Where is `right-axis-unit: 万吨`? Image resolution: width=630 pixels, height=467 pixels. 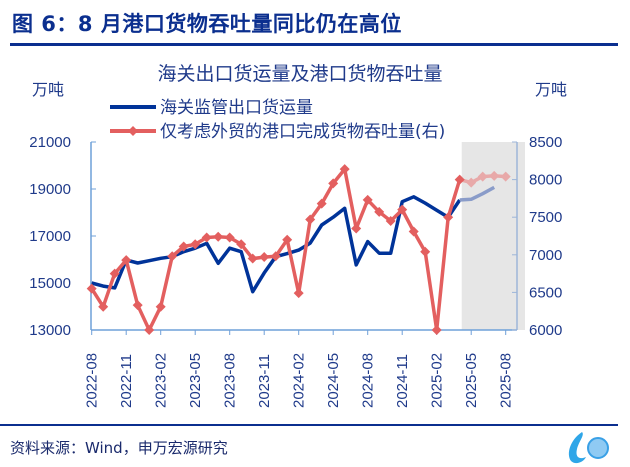 right-axis-unit: 万吨 is located at coordinates (551, 89).